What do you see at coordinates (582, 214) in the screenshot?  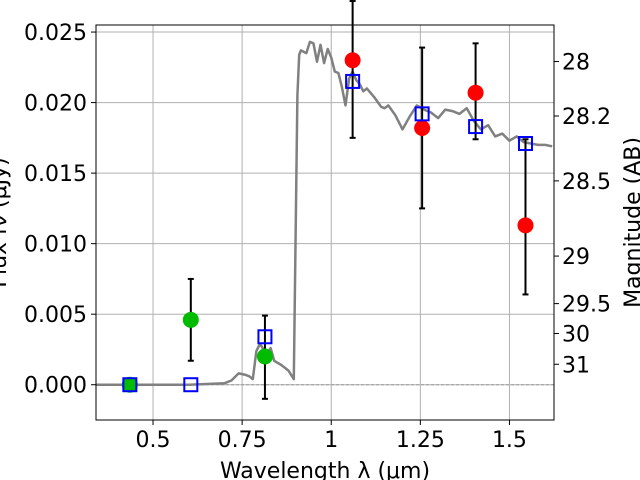 I see `right-axis-ticks: 28 28.2 28.5 29 29.5 30 31` at bounding box center [582, 214].